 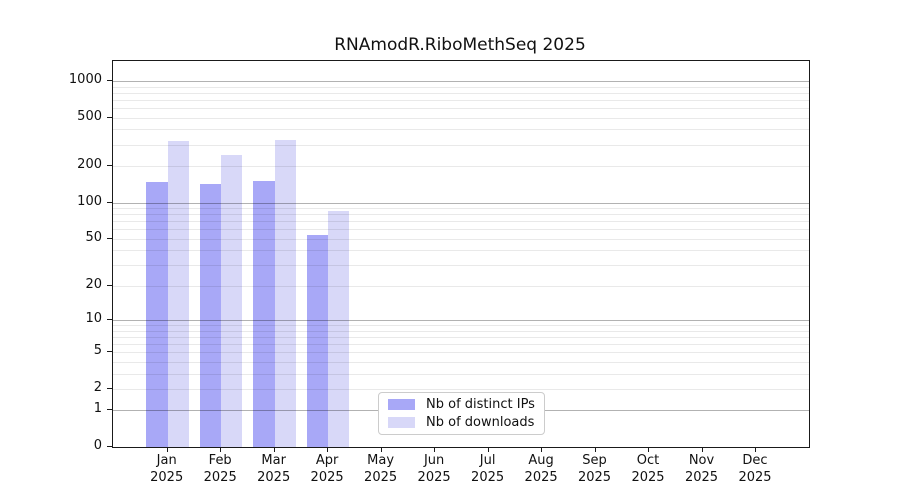 I want to click on x-tick-label-dec: Dec 2025, so click(x=755, y=469).